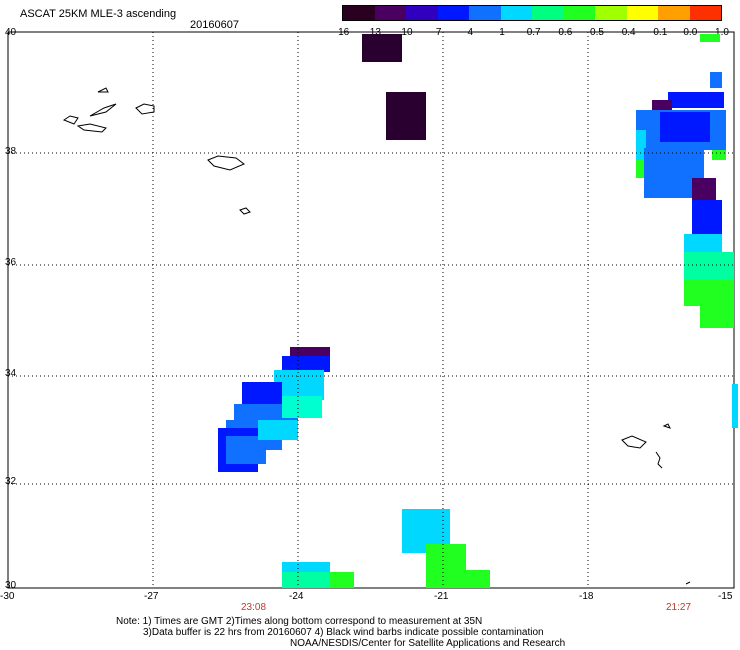  I want to click on lat-label-36: 36, so click(11, 262).